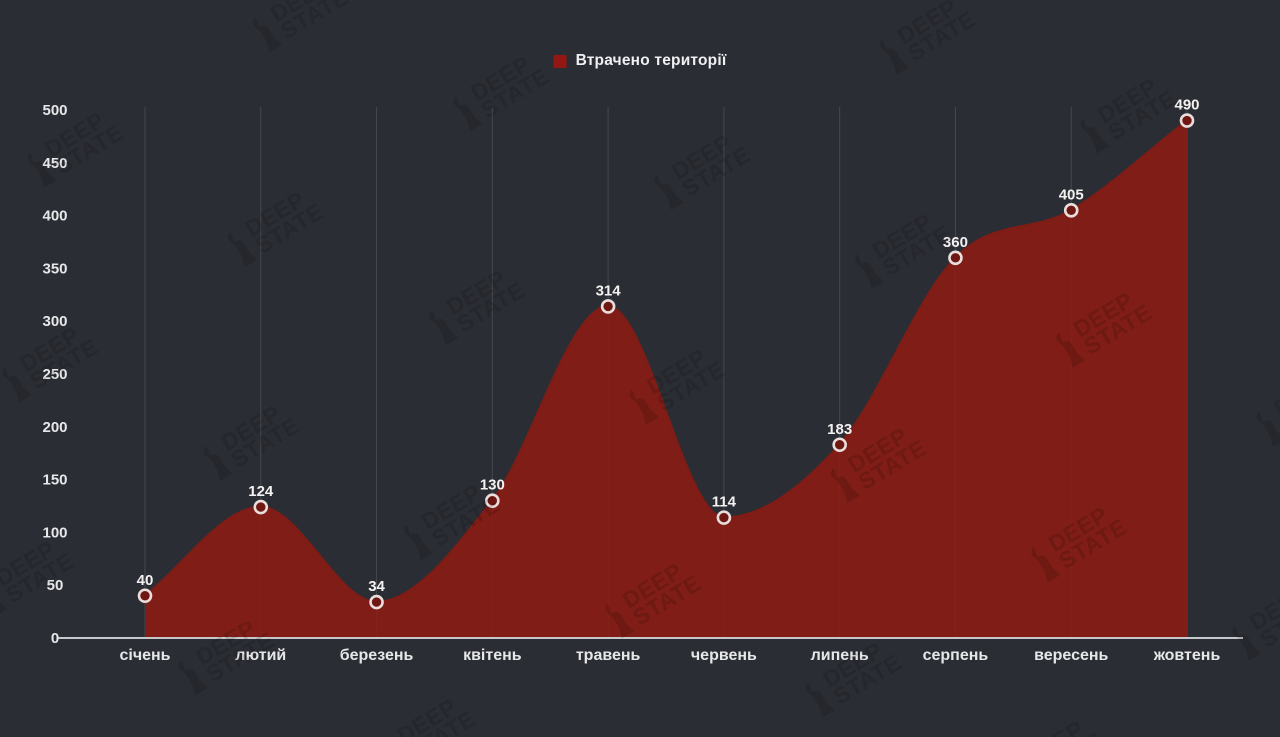 This screenshot has height=737, width=1280. What do you see at coordinates (839, 429) in the screenshot?
I see `value-label: 183` at bounding box center [839, 429].